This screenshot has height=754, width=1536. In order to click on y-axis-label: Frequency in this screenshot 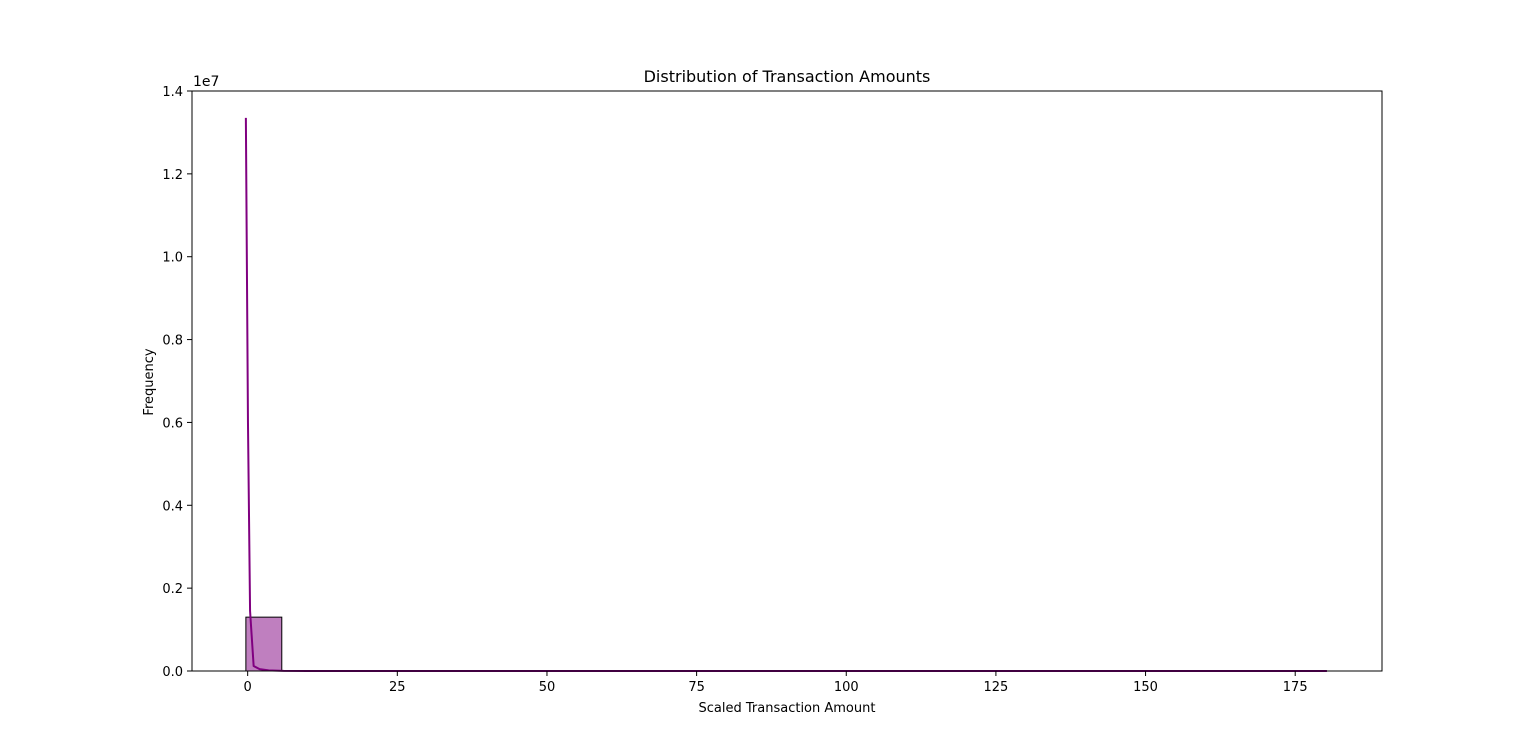, I will do `click(149, 381)`.